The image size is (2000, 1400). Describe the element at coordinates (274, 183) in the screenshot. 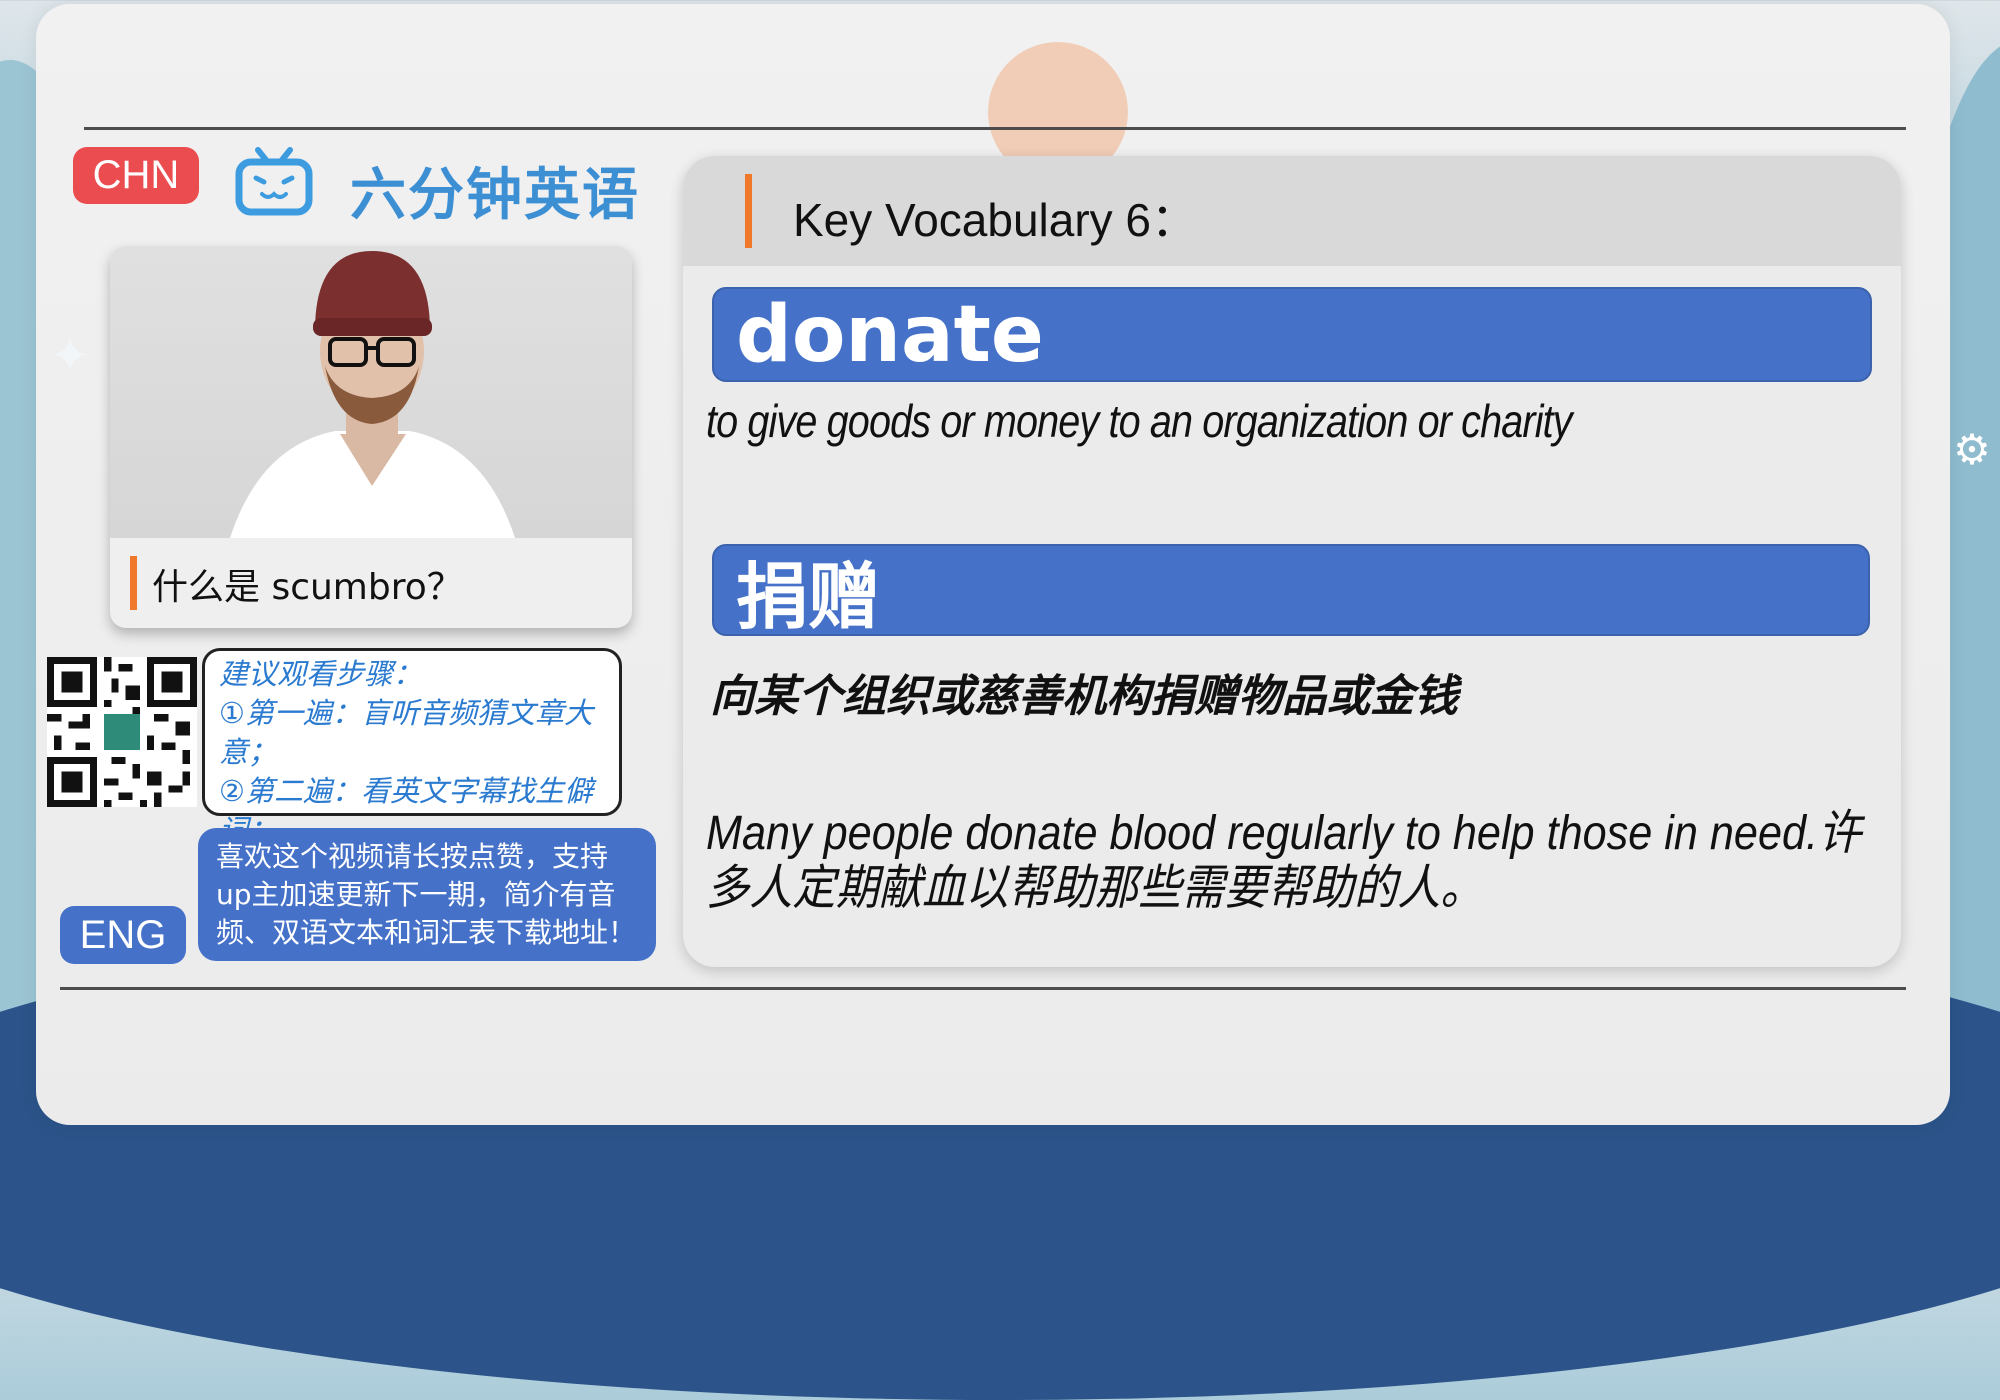

I see `bilibili-tv-icon` at that location.